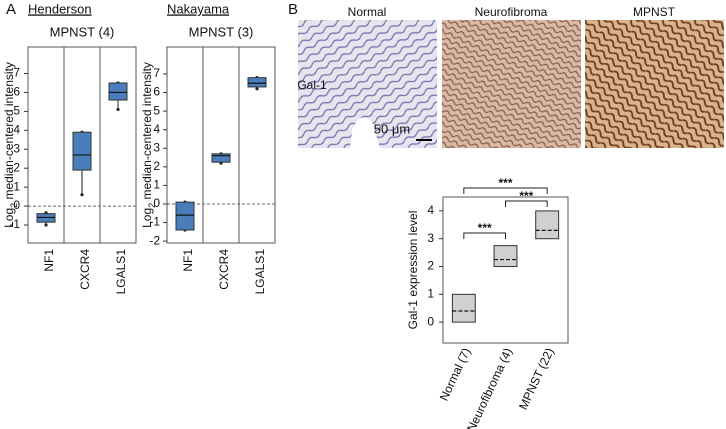 The height and width of the screenshot is (429, 726). What do you see at coordinates (293, 9) in the screenshot?
I see `panel-label: B` at bounding box center [293, 9].